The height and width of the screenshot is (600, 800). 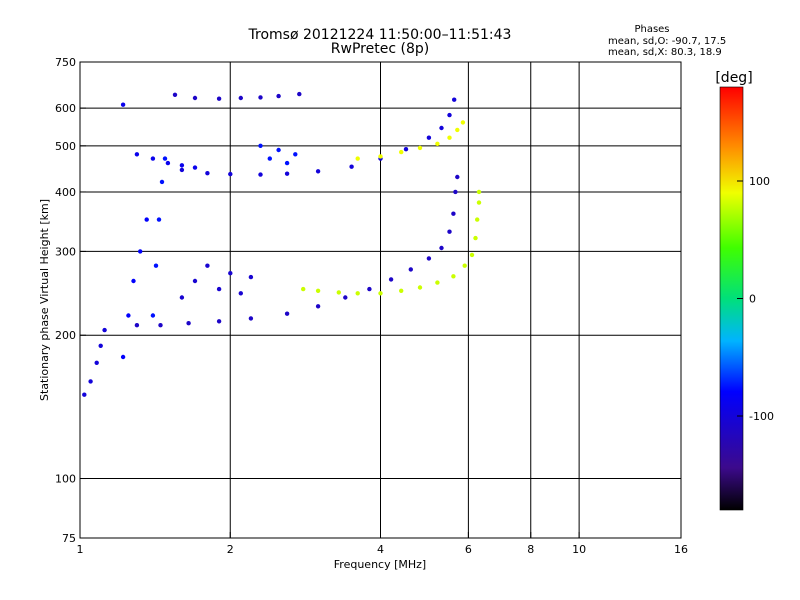 I want to click on y-axis-label: Stationary phase Virtual Height [km], so click(x=44, y=300).